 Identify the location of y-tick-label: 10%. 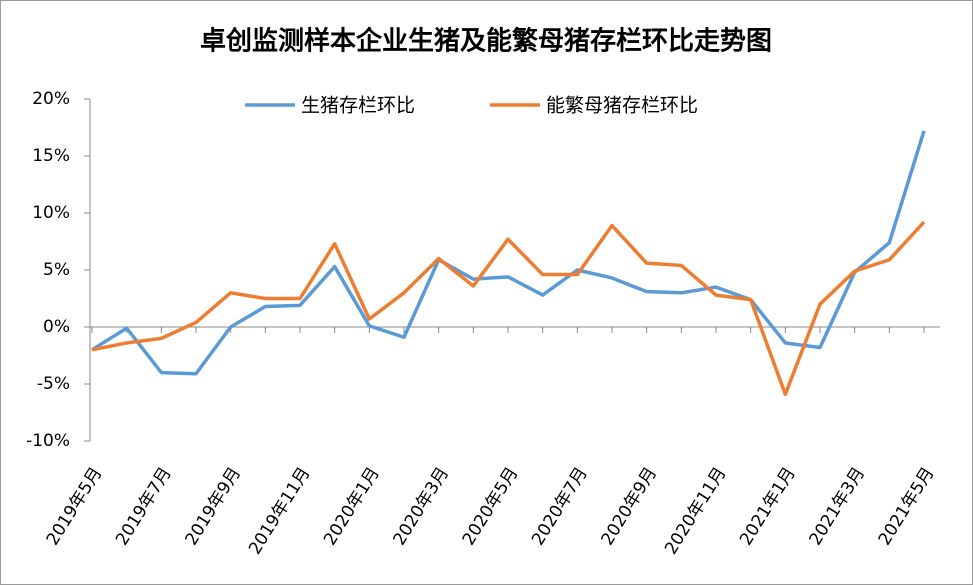
(51, 213).